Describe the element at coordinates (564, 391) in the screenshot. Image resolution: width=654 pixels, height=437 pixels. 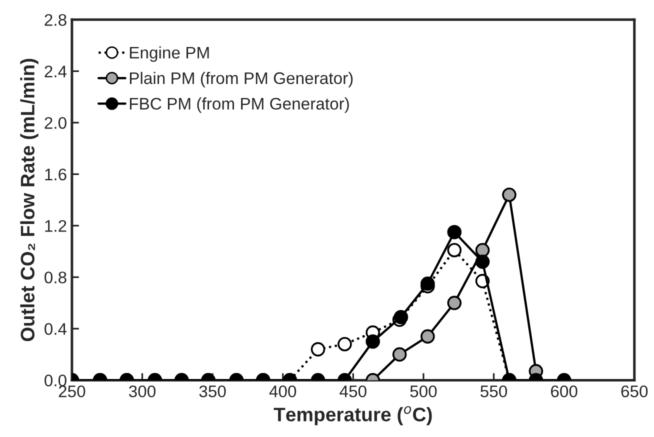
I see `x-tick-label: 600` at that location.